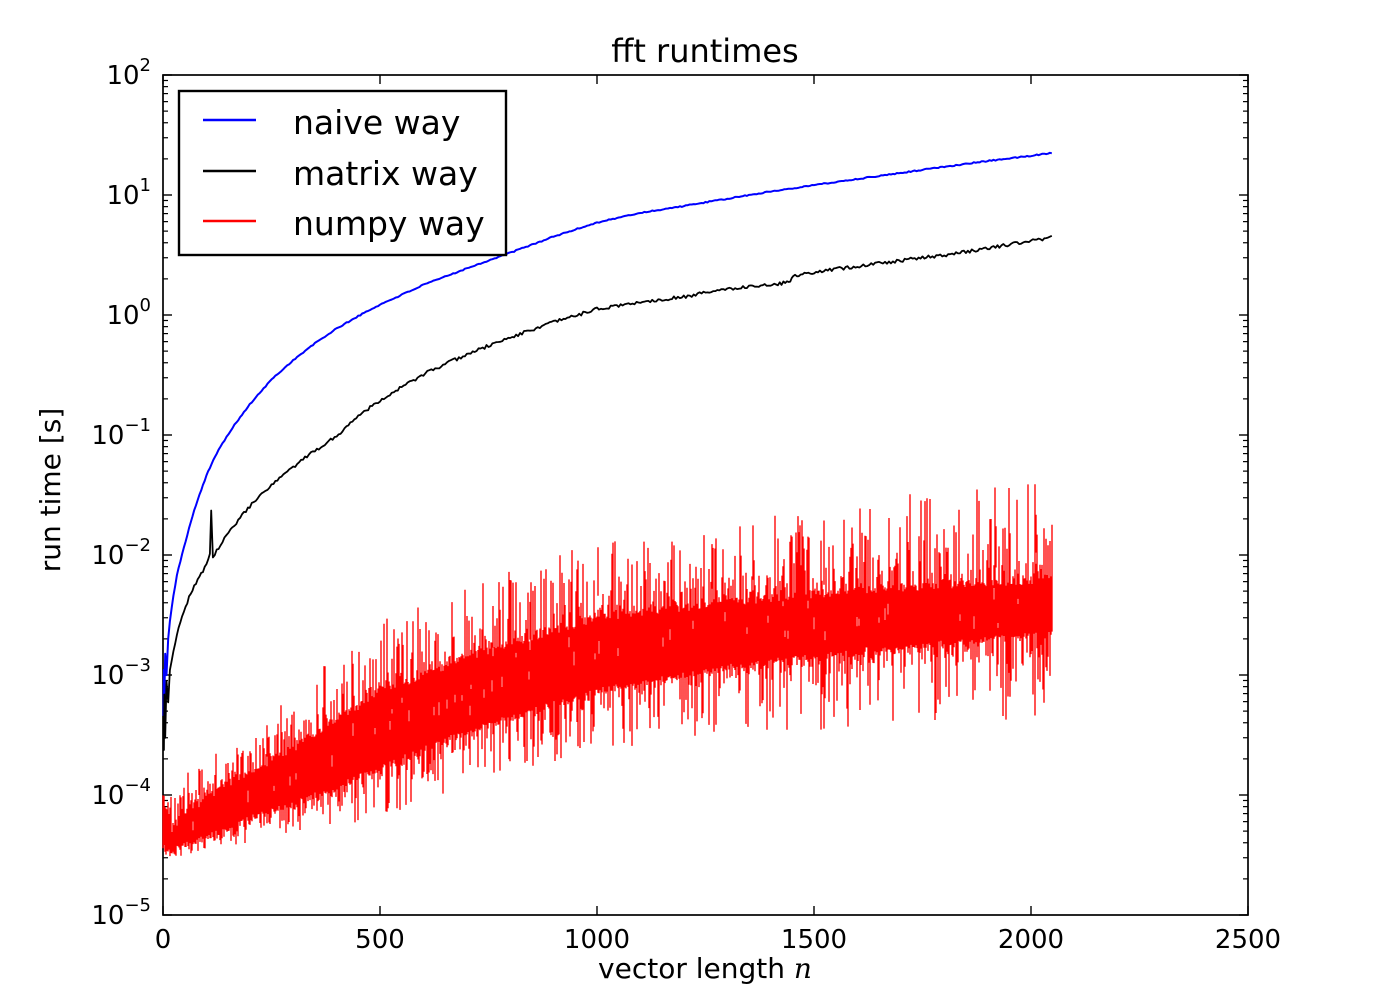 Image resolution: width=1376 pixels, height=999 pixels. Describe the element at coordinates (50, 490) in the screenshot. I see `y-axis-label: run time [s]` at that location.